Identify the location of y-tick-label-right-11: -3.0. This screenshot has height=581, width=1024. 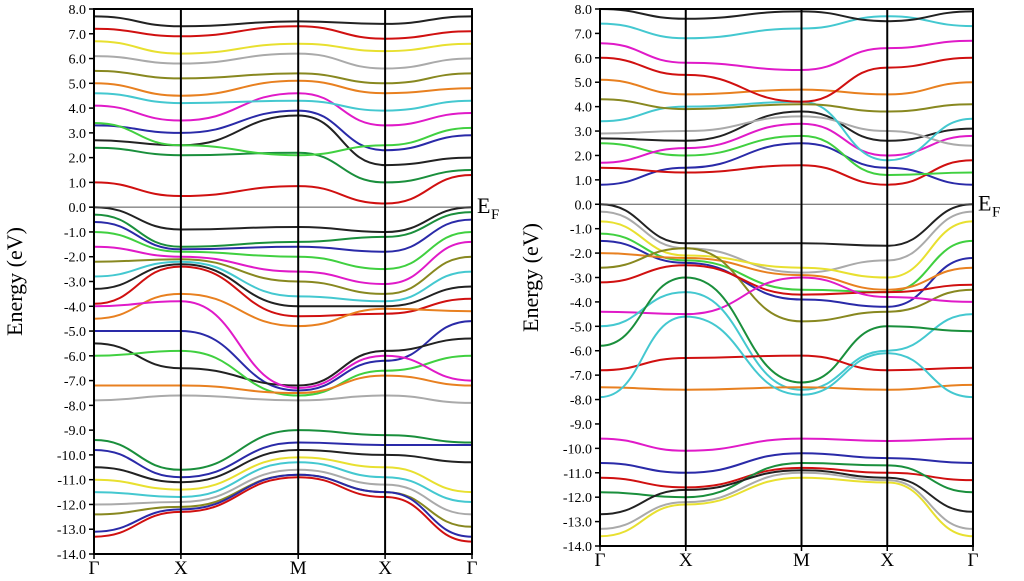
(581, 279).